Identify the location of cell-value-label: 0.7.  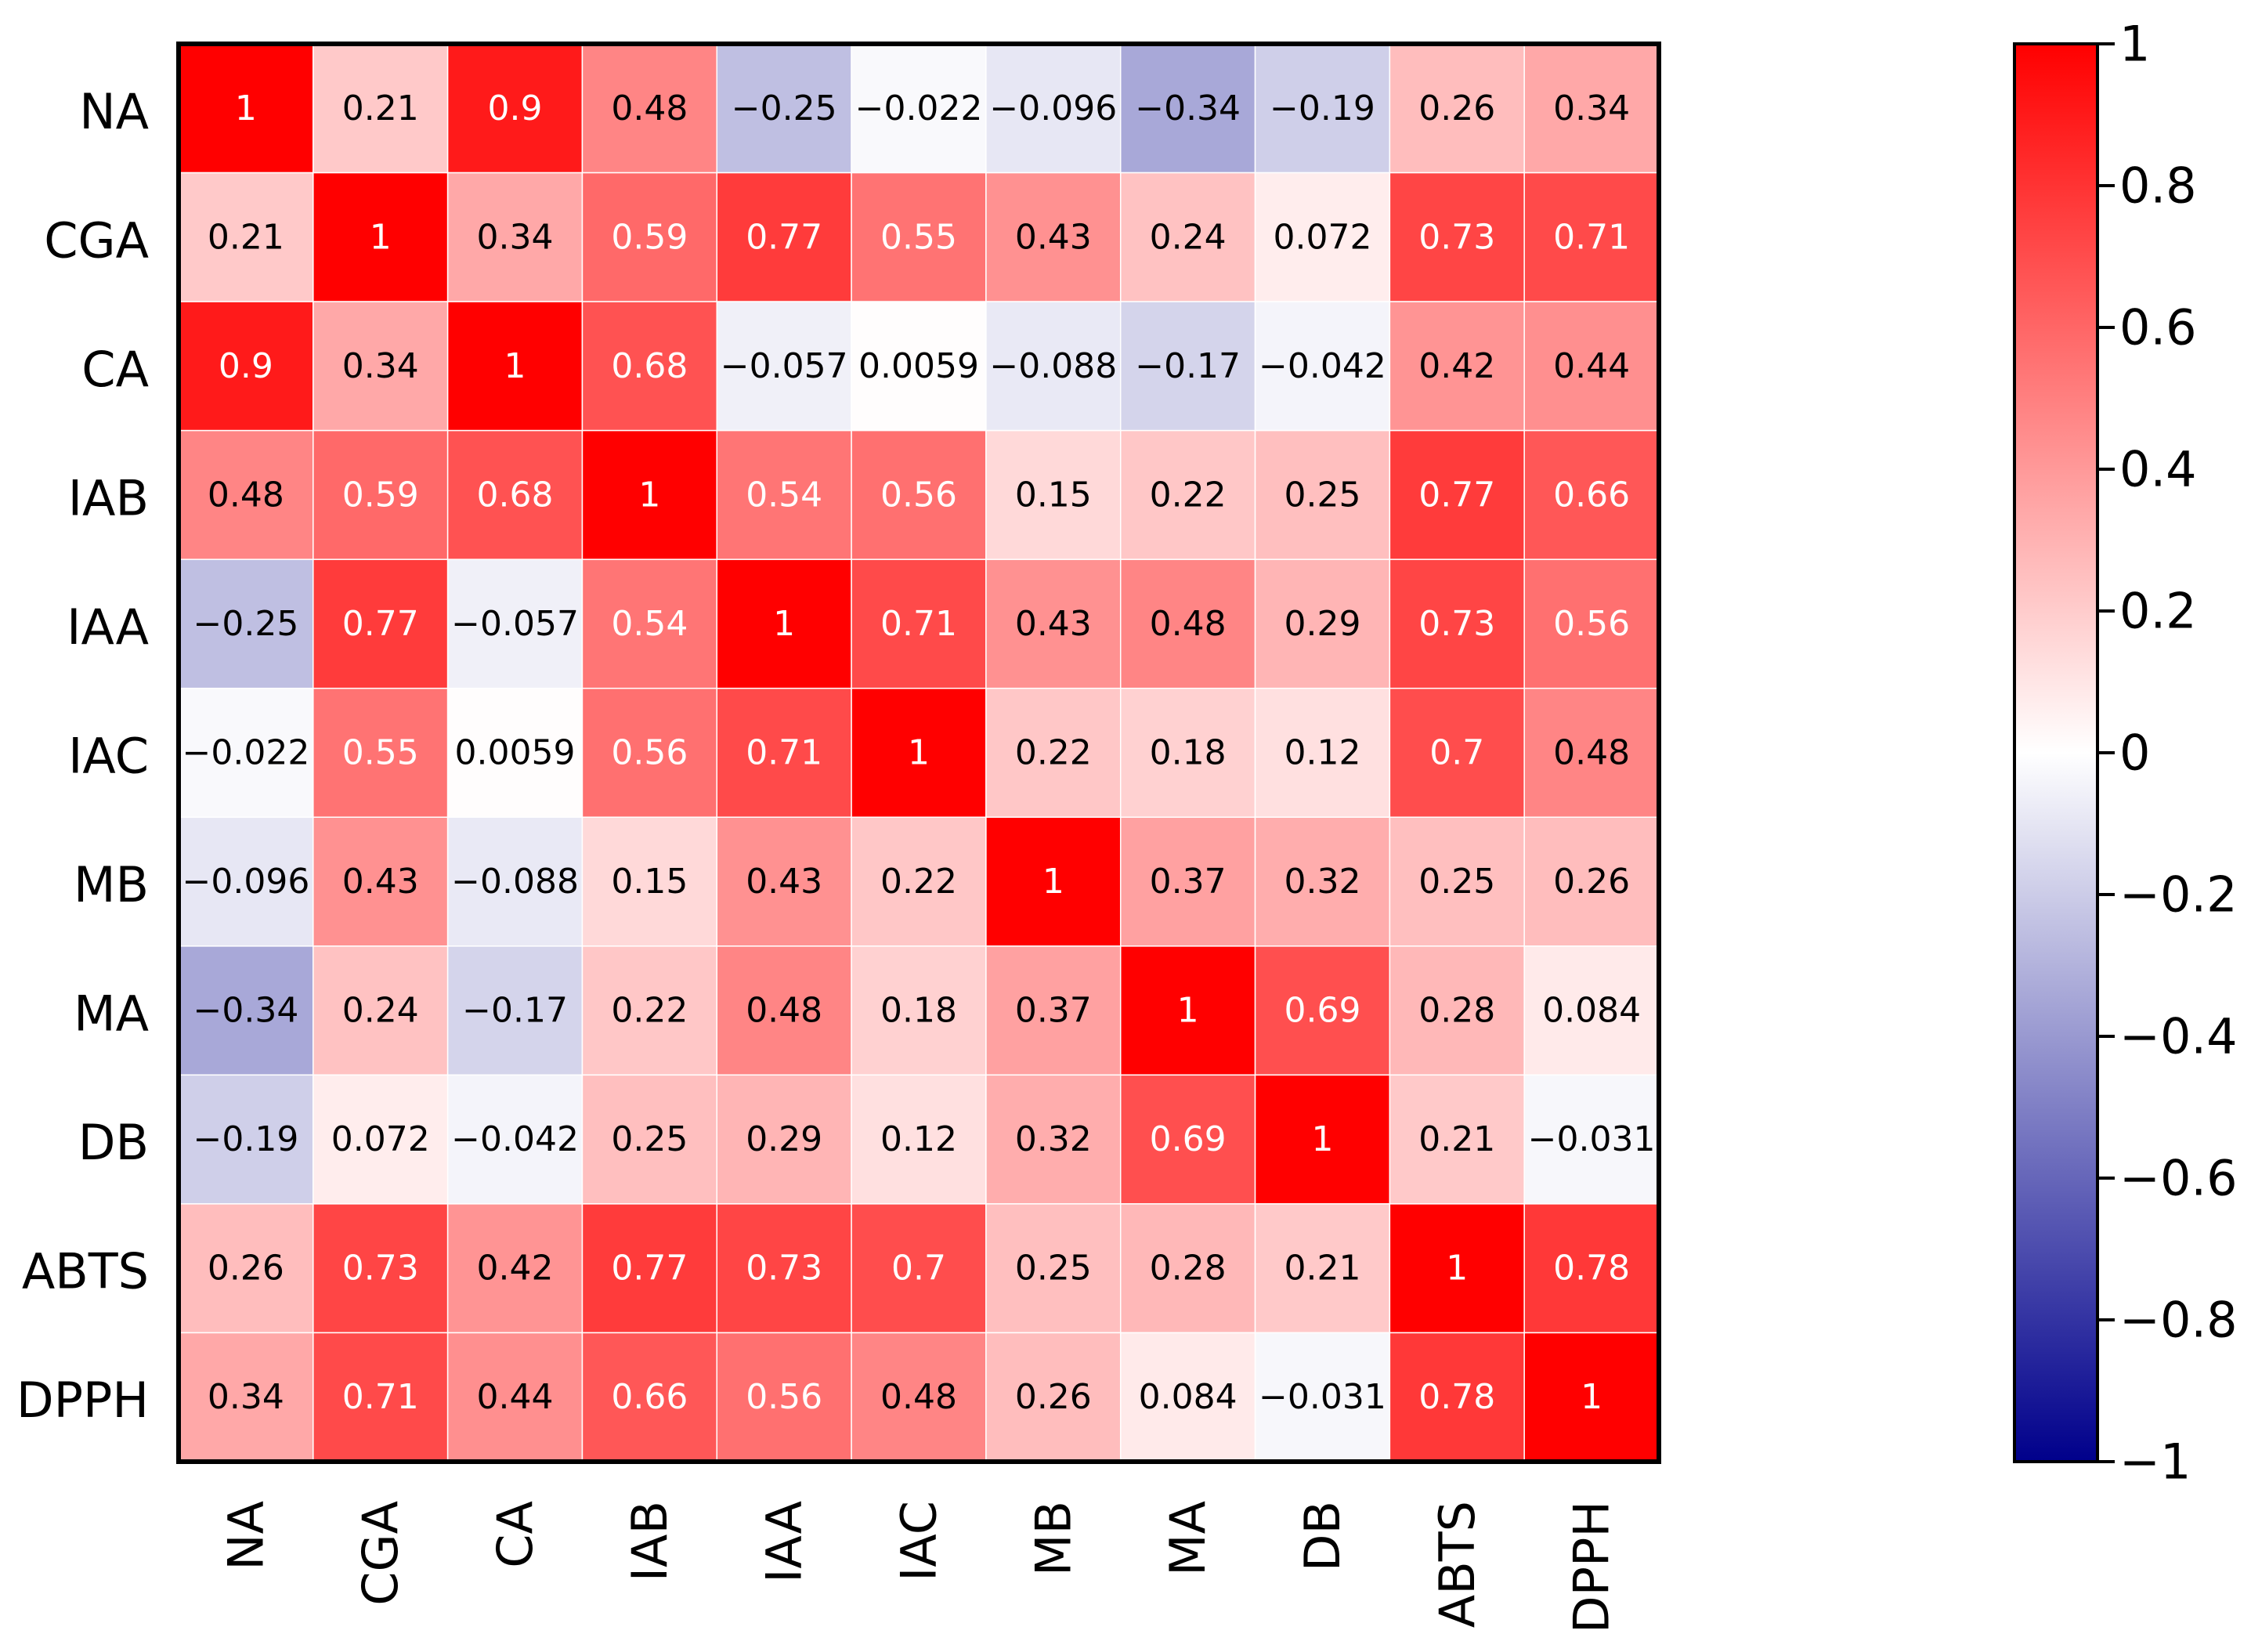
(918, 1269).